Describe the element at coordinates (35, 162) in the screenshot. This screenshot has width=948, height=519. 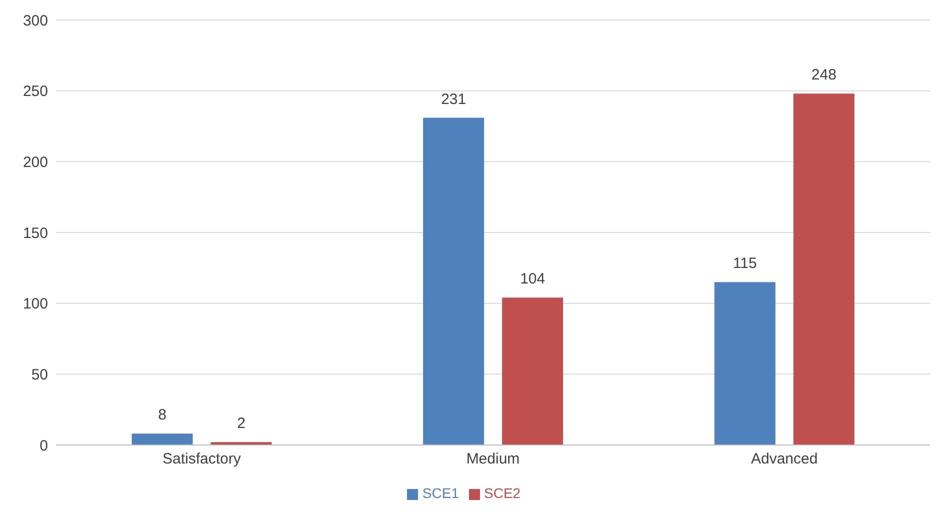
I see `y-tick-label: 200` at that location.